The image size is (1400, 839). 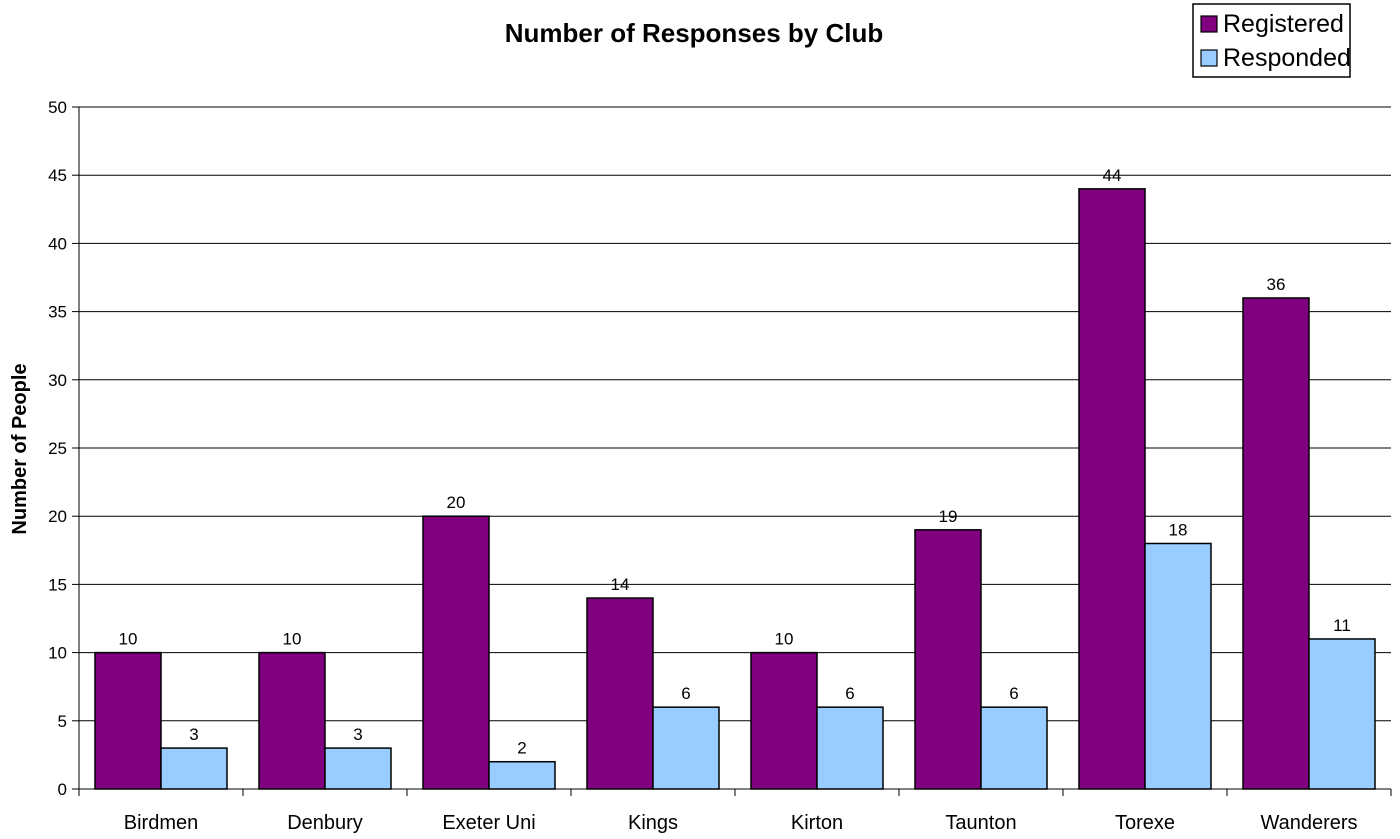 I want to click on bar-torexe-responded, so click(x=1178, y=666).